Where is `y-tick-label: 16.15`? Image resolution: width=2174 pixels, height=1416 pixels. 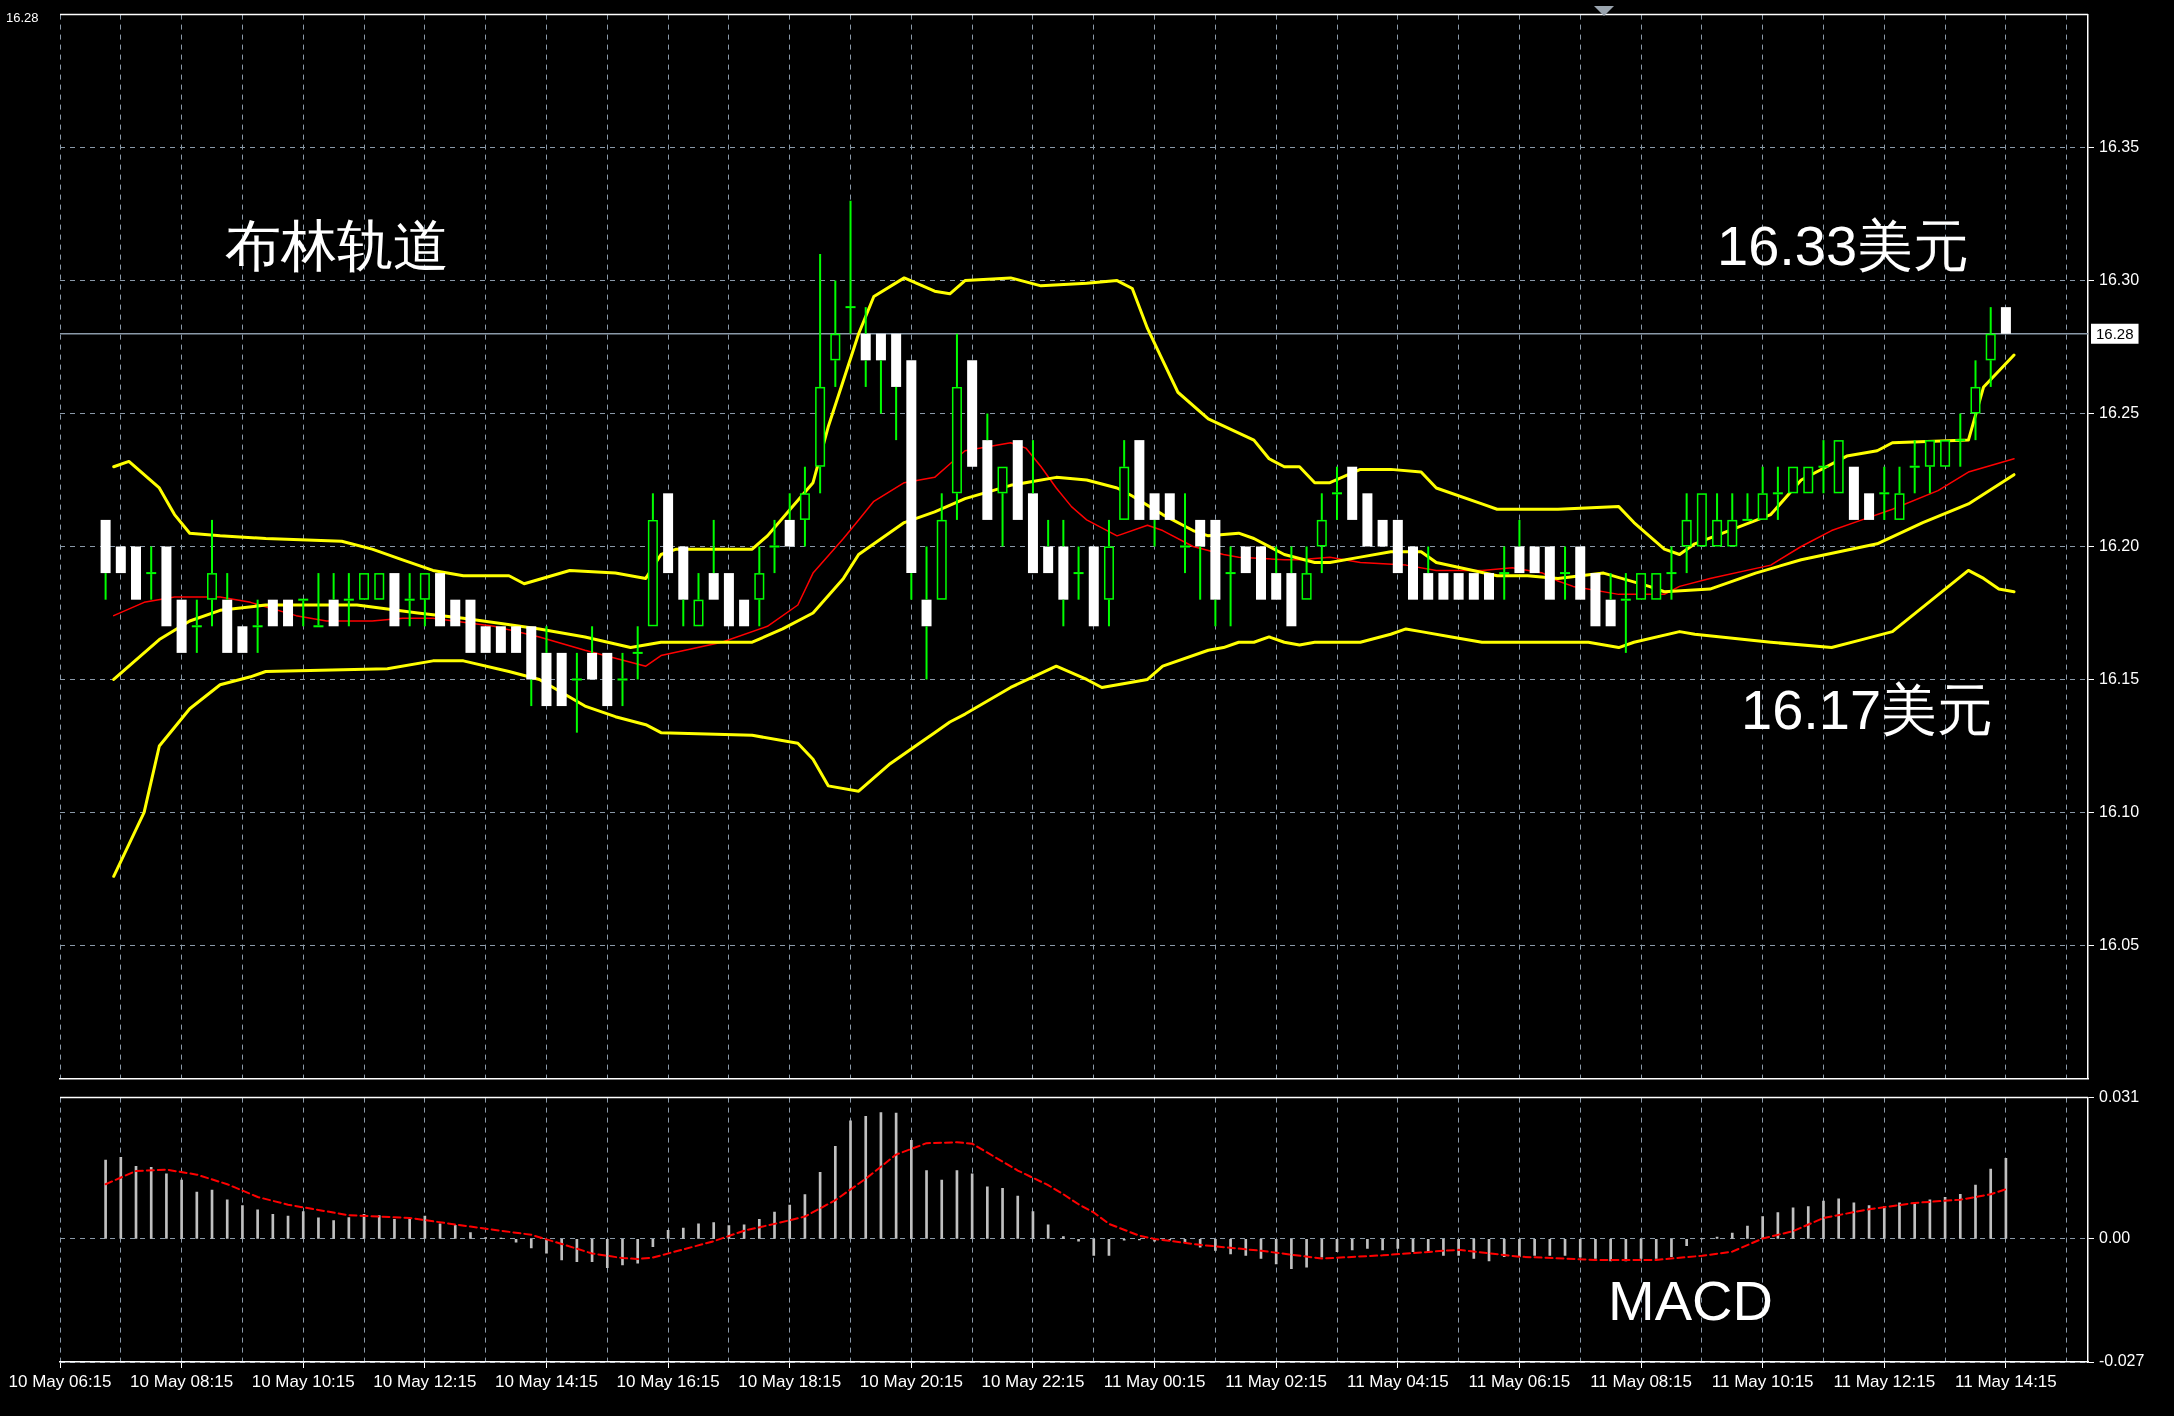
y-tick-label: 16.15 is located at coordinates (2119, 678).